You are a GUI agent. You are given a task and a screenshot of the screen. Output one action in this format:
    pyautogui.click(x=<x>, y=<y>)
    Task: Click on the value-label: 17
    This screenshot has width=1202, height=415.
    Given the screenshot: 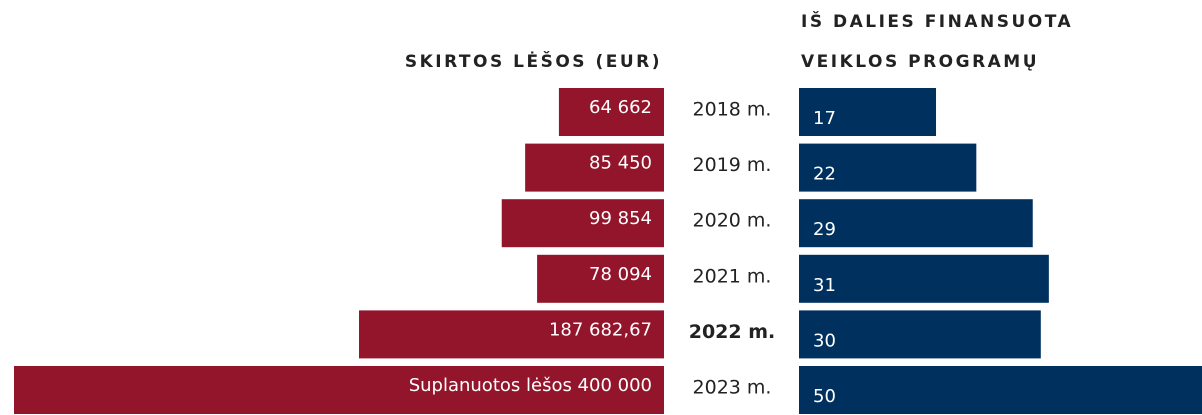 What is the action you would take?
    pyautogui.click(x=824, y=118)
    